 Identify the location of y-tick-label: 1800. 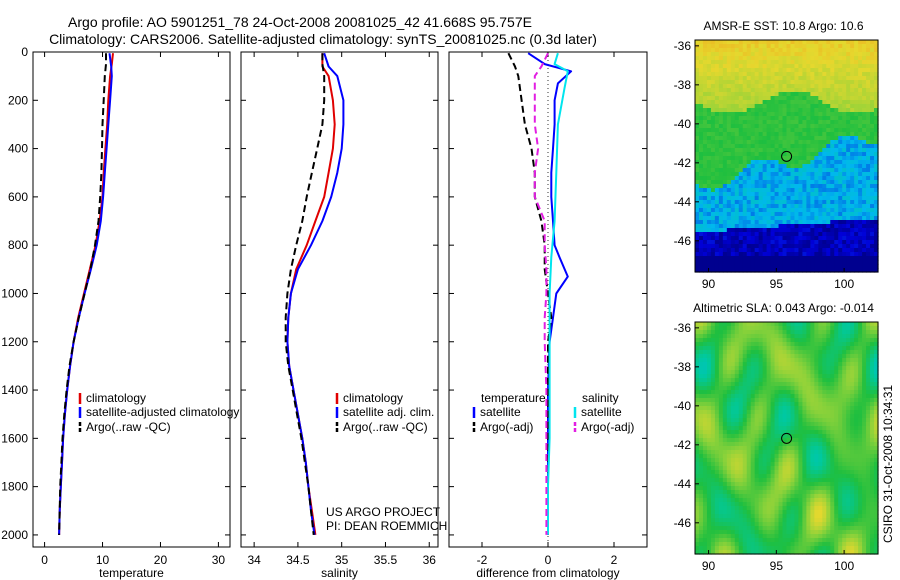
(14, 487).